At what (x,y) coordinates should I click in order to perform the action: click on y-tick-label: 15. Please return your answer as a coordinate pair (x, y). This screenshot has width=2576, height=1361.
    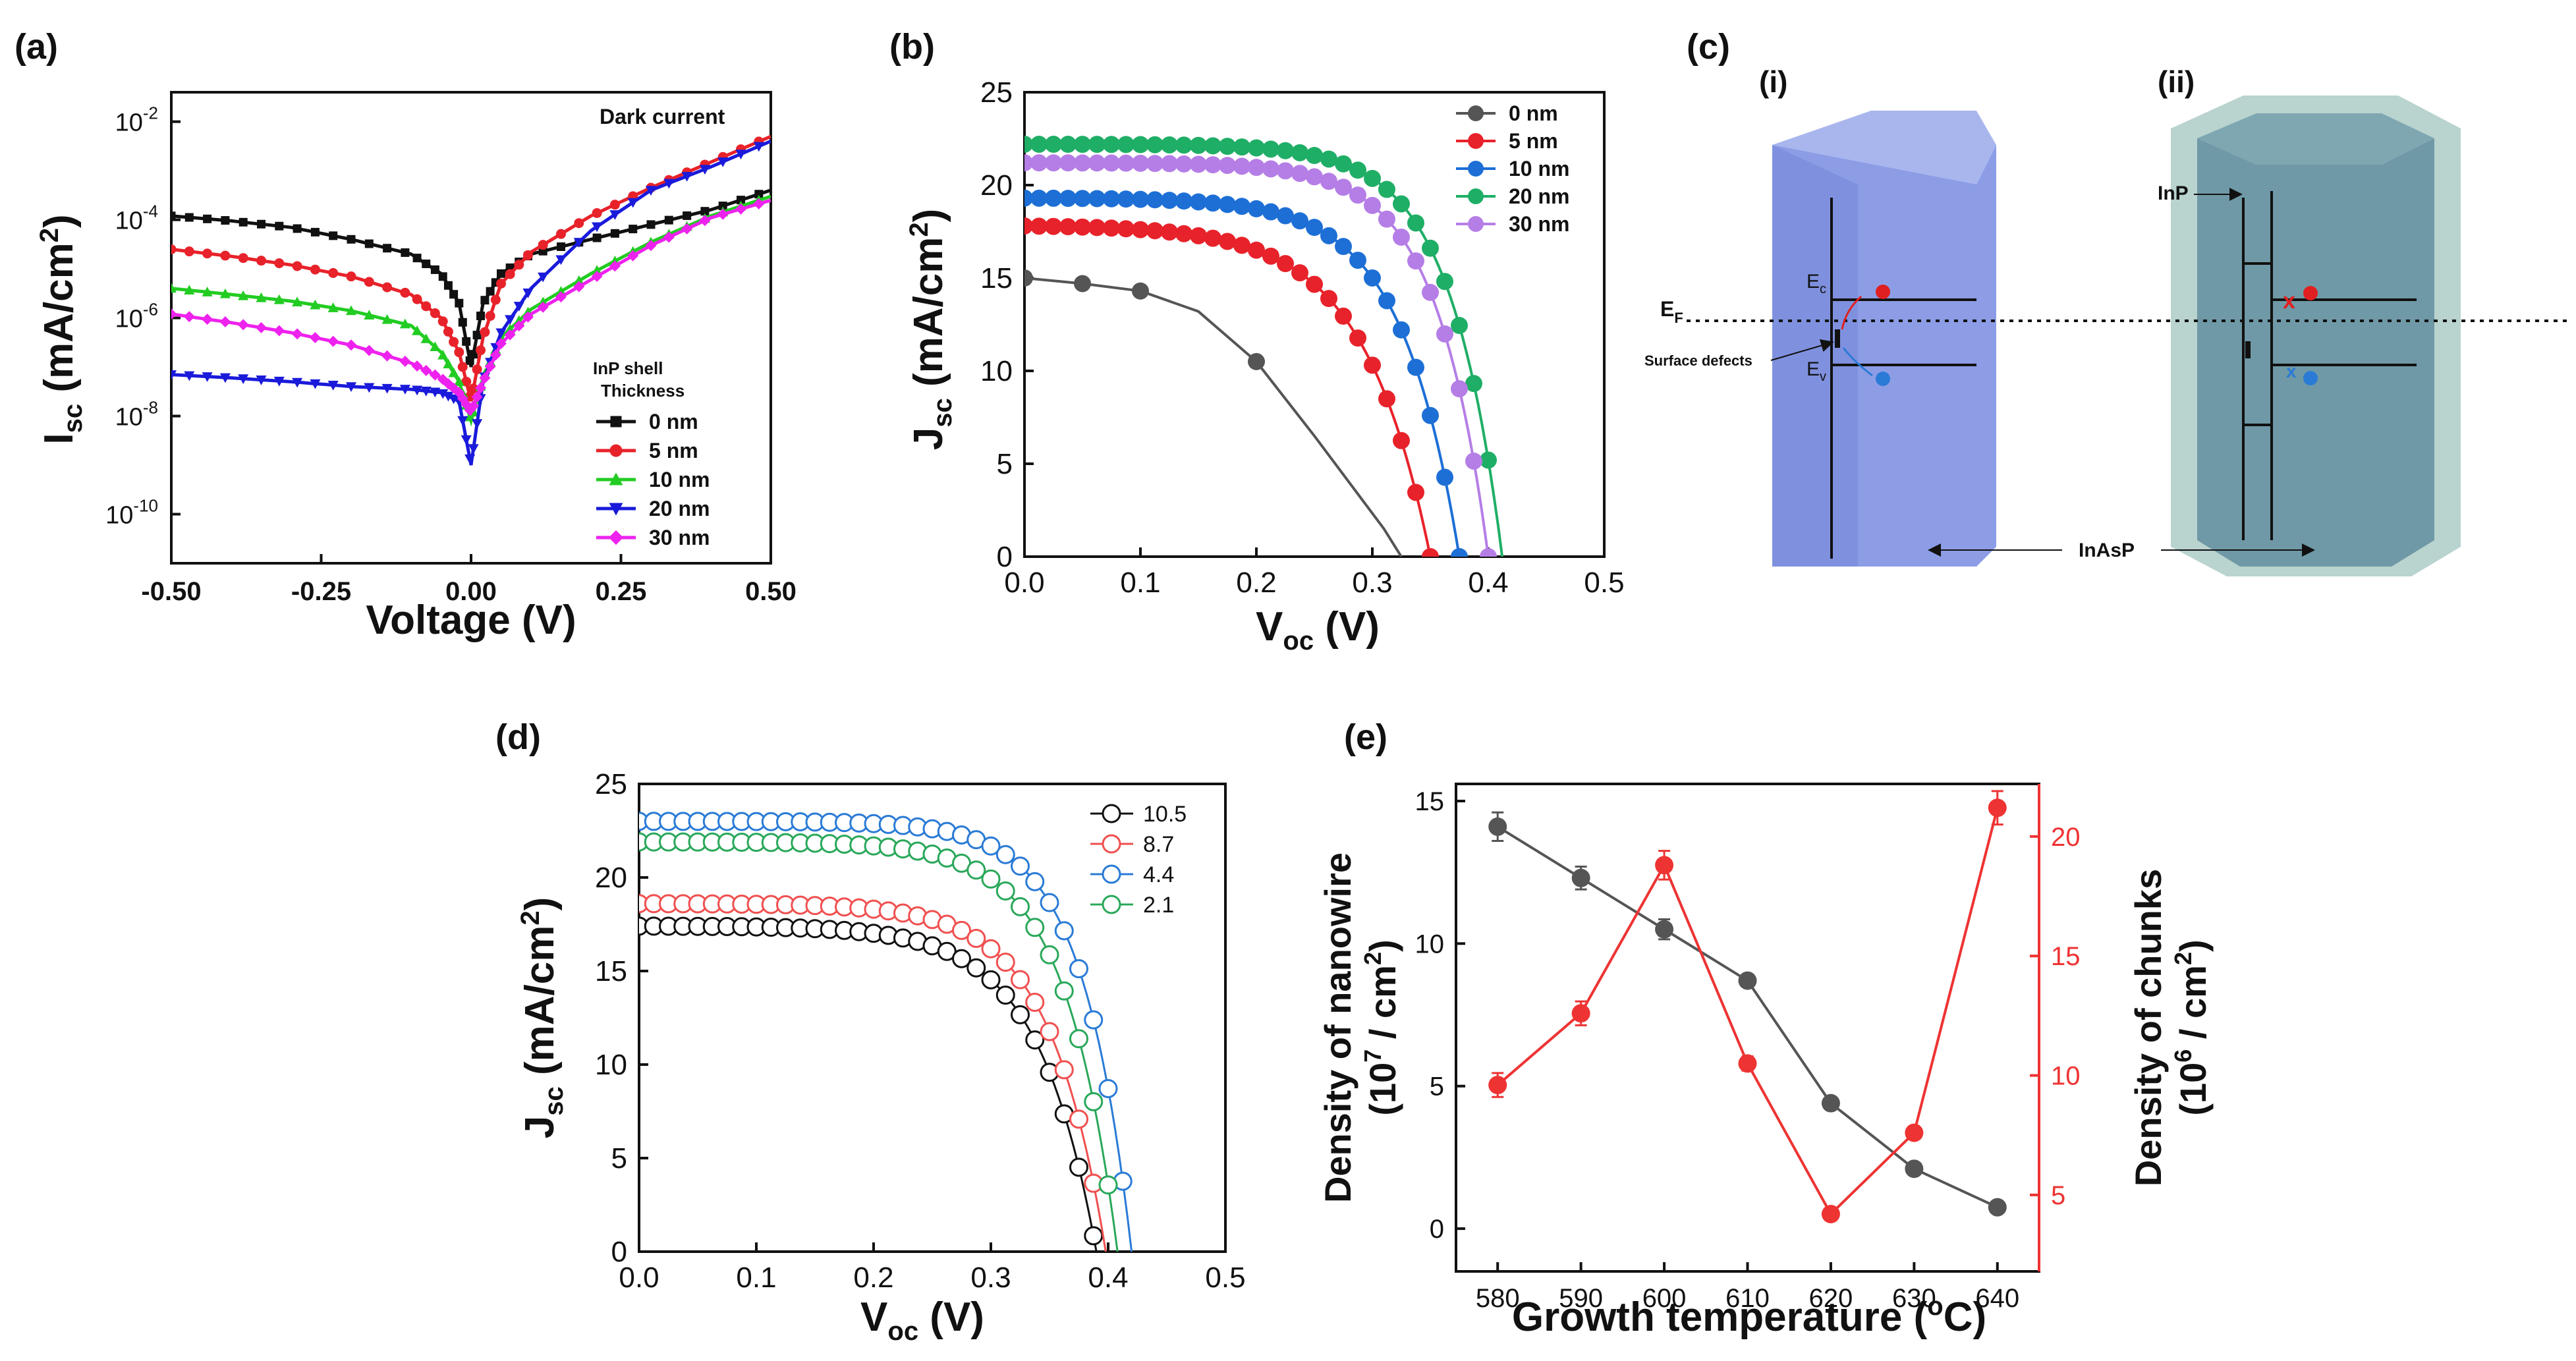
    Looking at the image, I should click on (996, 278).